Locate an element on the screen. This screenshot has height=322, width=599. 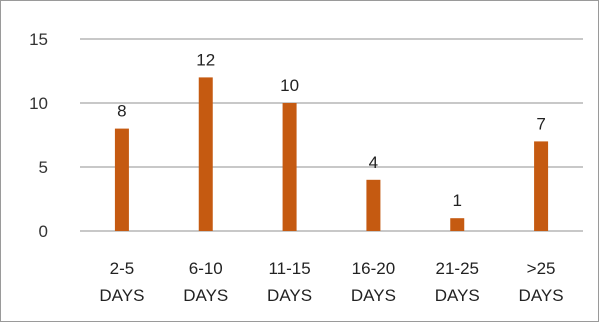
x-category-label: 21-25 is located at coordinates (457, 268).